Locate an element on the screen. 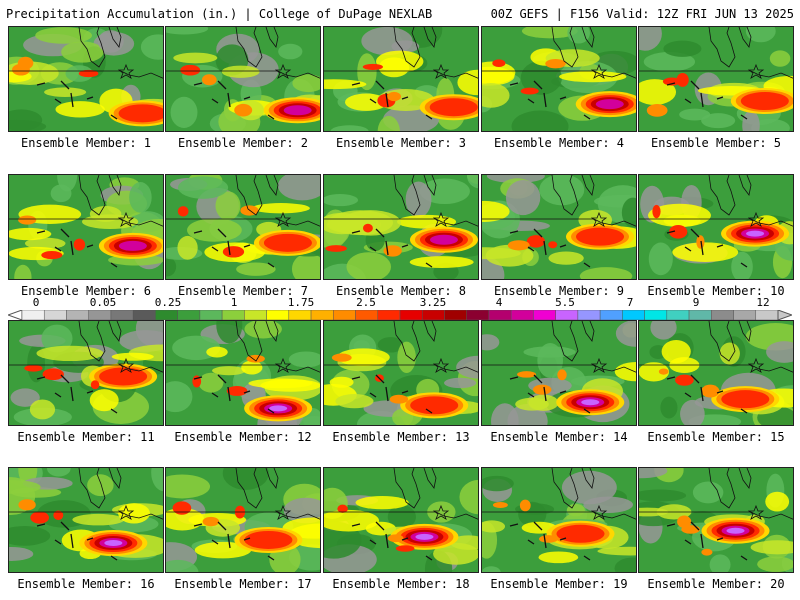 This screenshot has height=600, width=800. ensemble-member-label: Ensemble Member: 3 is located at coordinates (401, 143).